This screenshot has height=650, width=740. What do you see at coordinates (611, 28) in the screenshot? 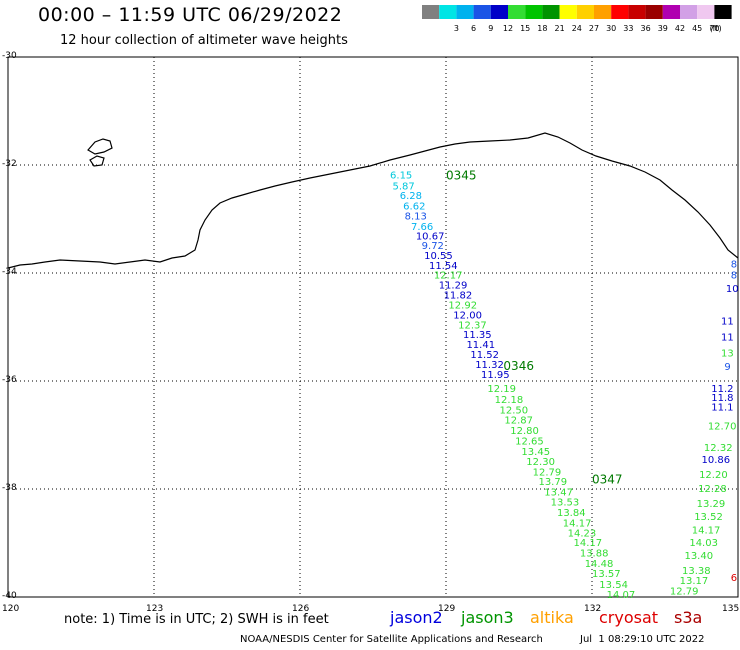
I see `legend-label: 30` at bounding box center [611, 28].